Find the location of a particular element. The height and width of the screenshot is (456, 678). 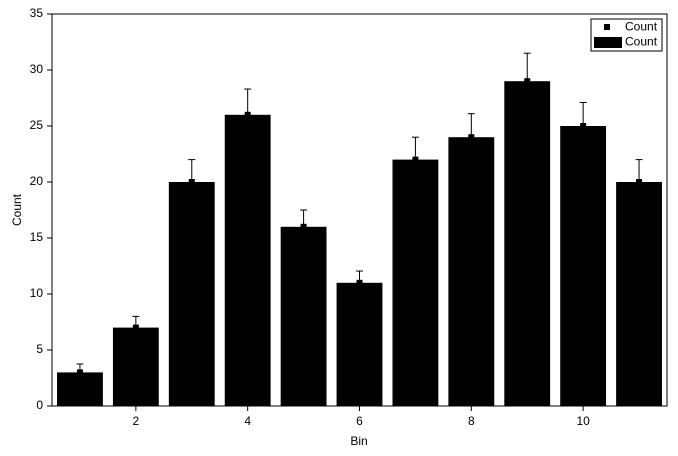

y-axis-label: Count is located at coordinates (17, 209).